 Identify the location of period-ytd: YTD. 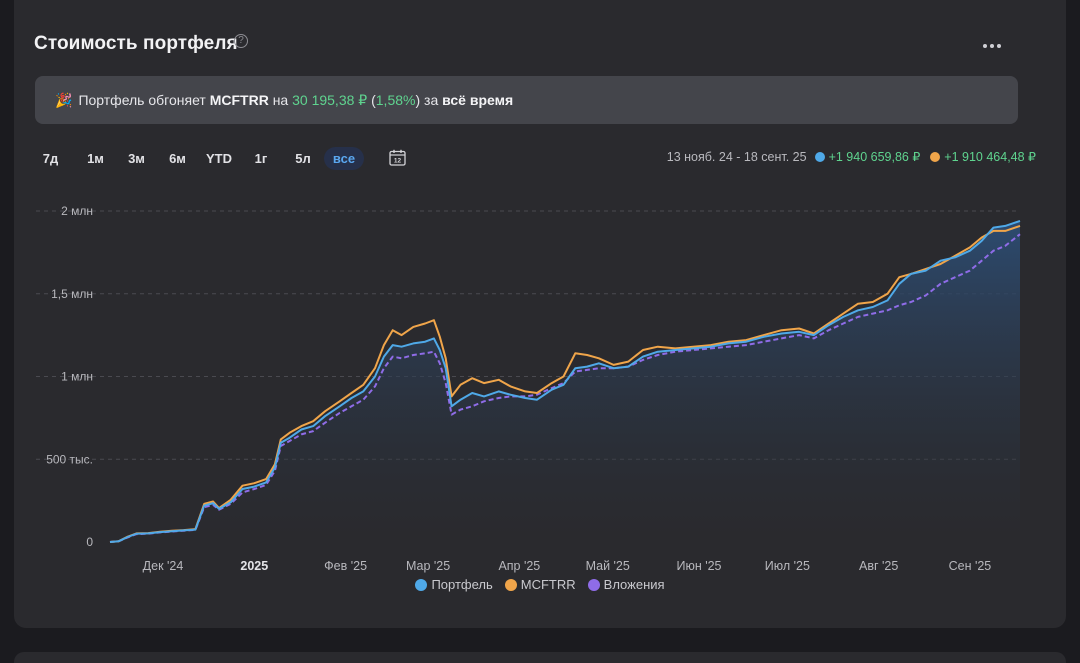
(219, 158).